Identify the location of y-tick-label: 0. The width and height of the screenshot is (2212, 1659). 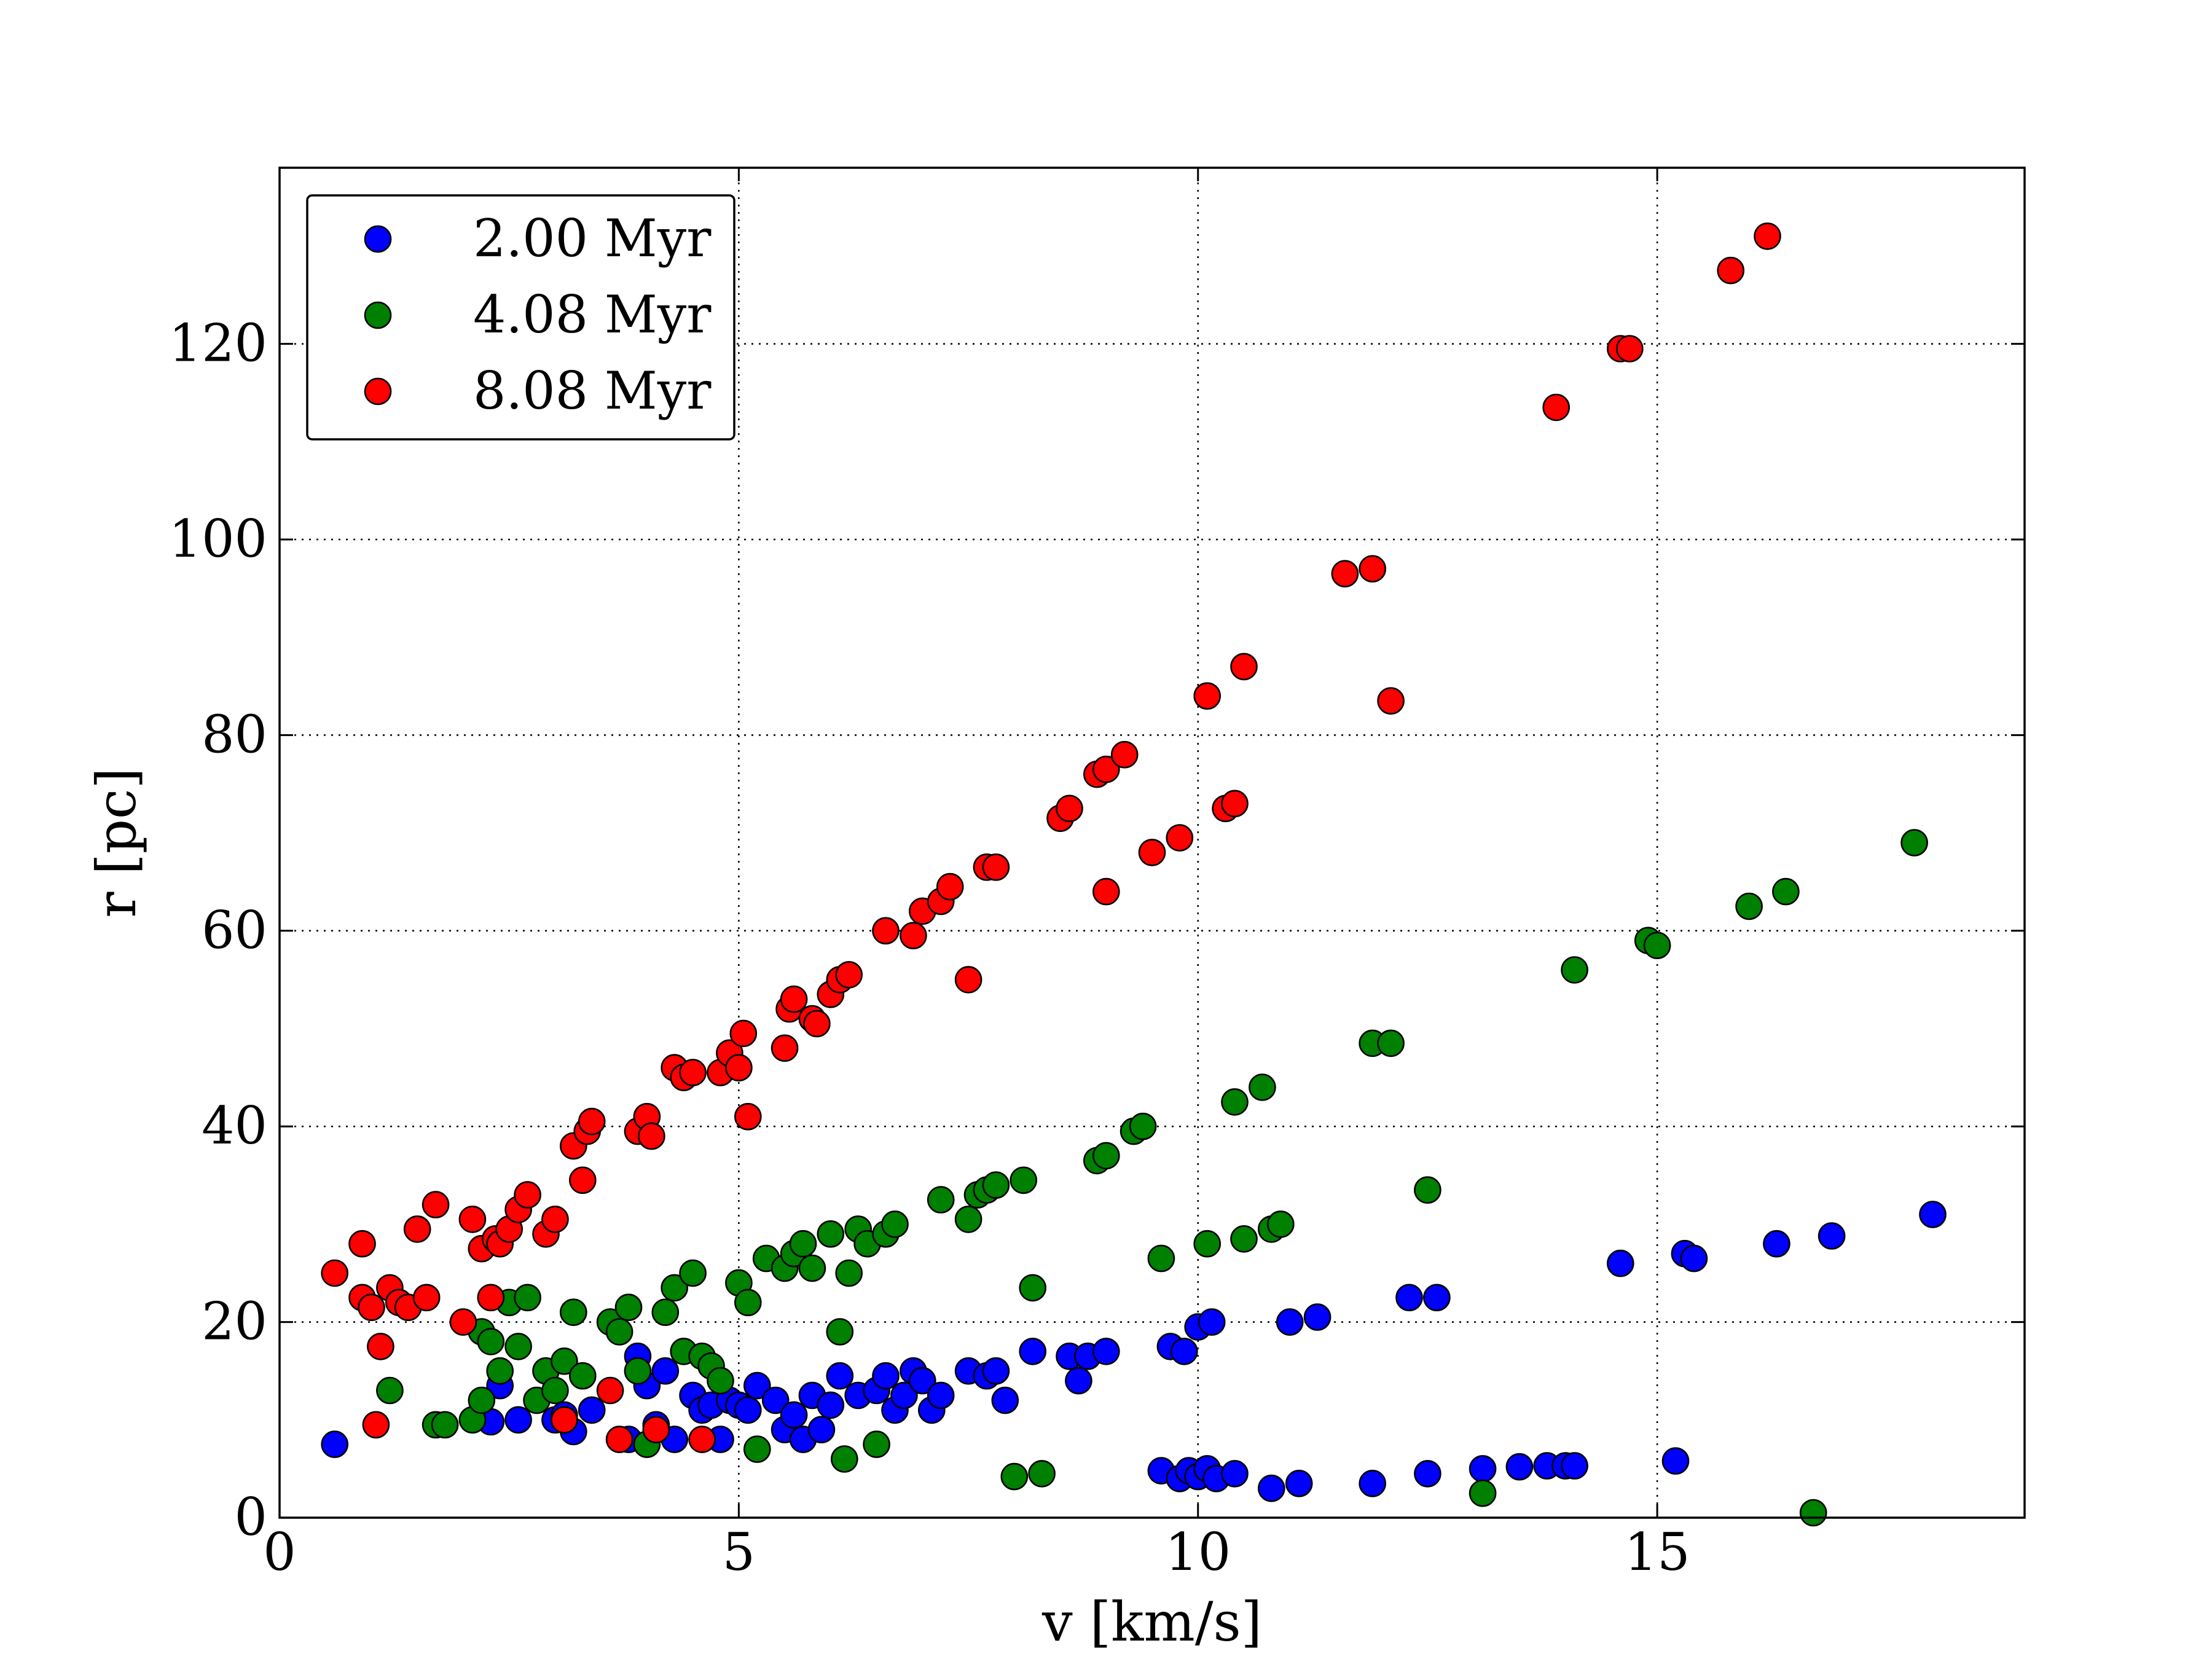
(251, 1517).